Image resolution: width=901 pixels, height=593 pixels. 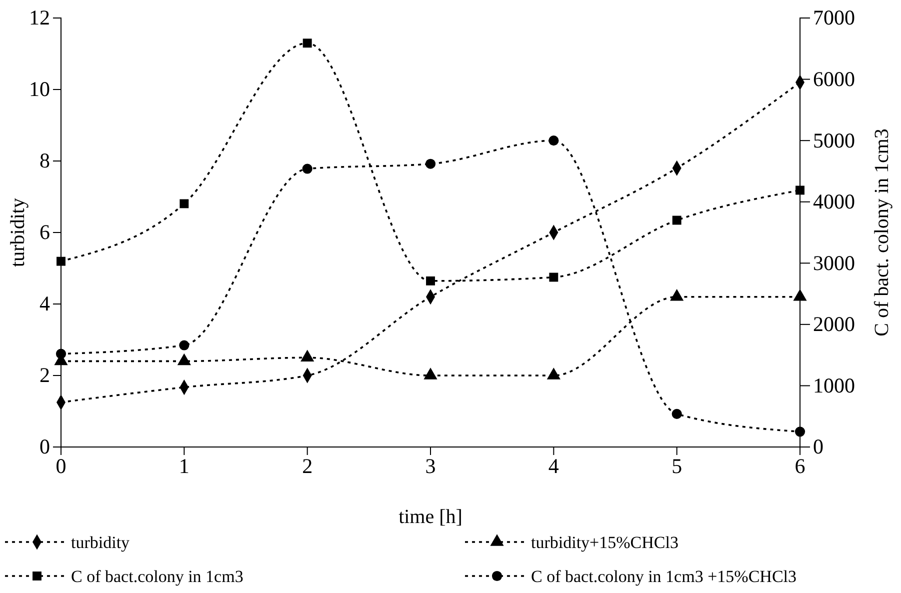 I want to click on legend-label: C of bact.colony in 1cm3 +15%CHCl3, so click(x=664, y=576).